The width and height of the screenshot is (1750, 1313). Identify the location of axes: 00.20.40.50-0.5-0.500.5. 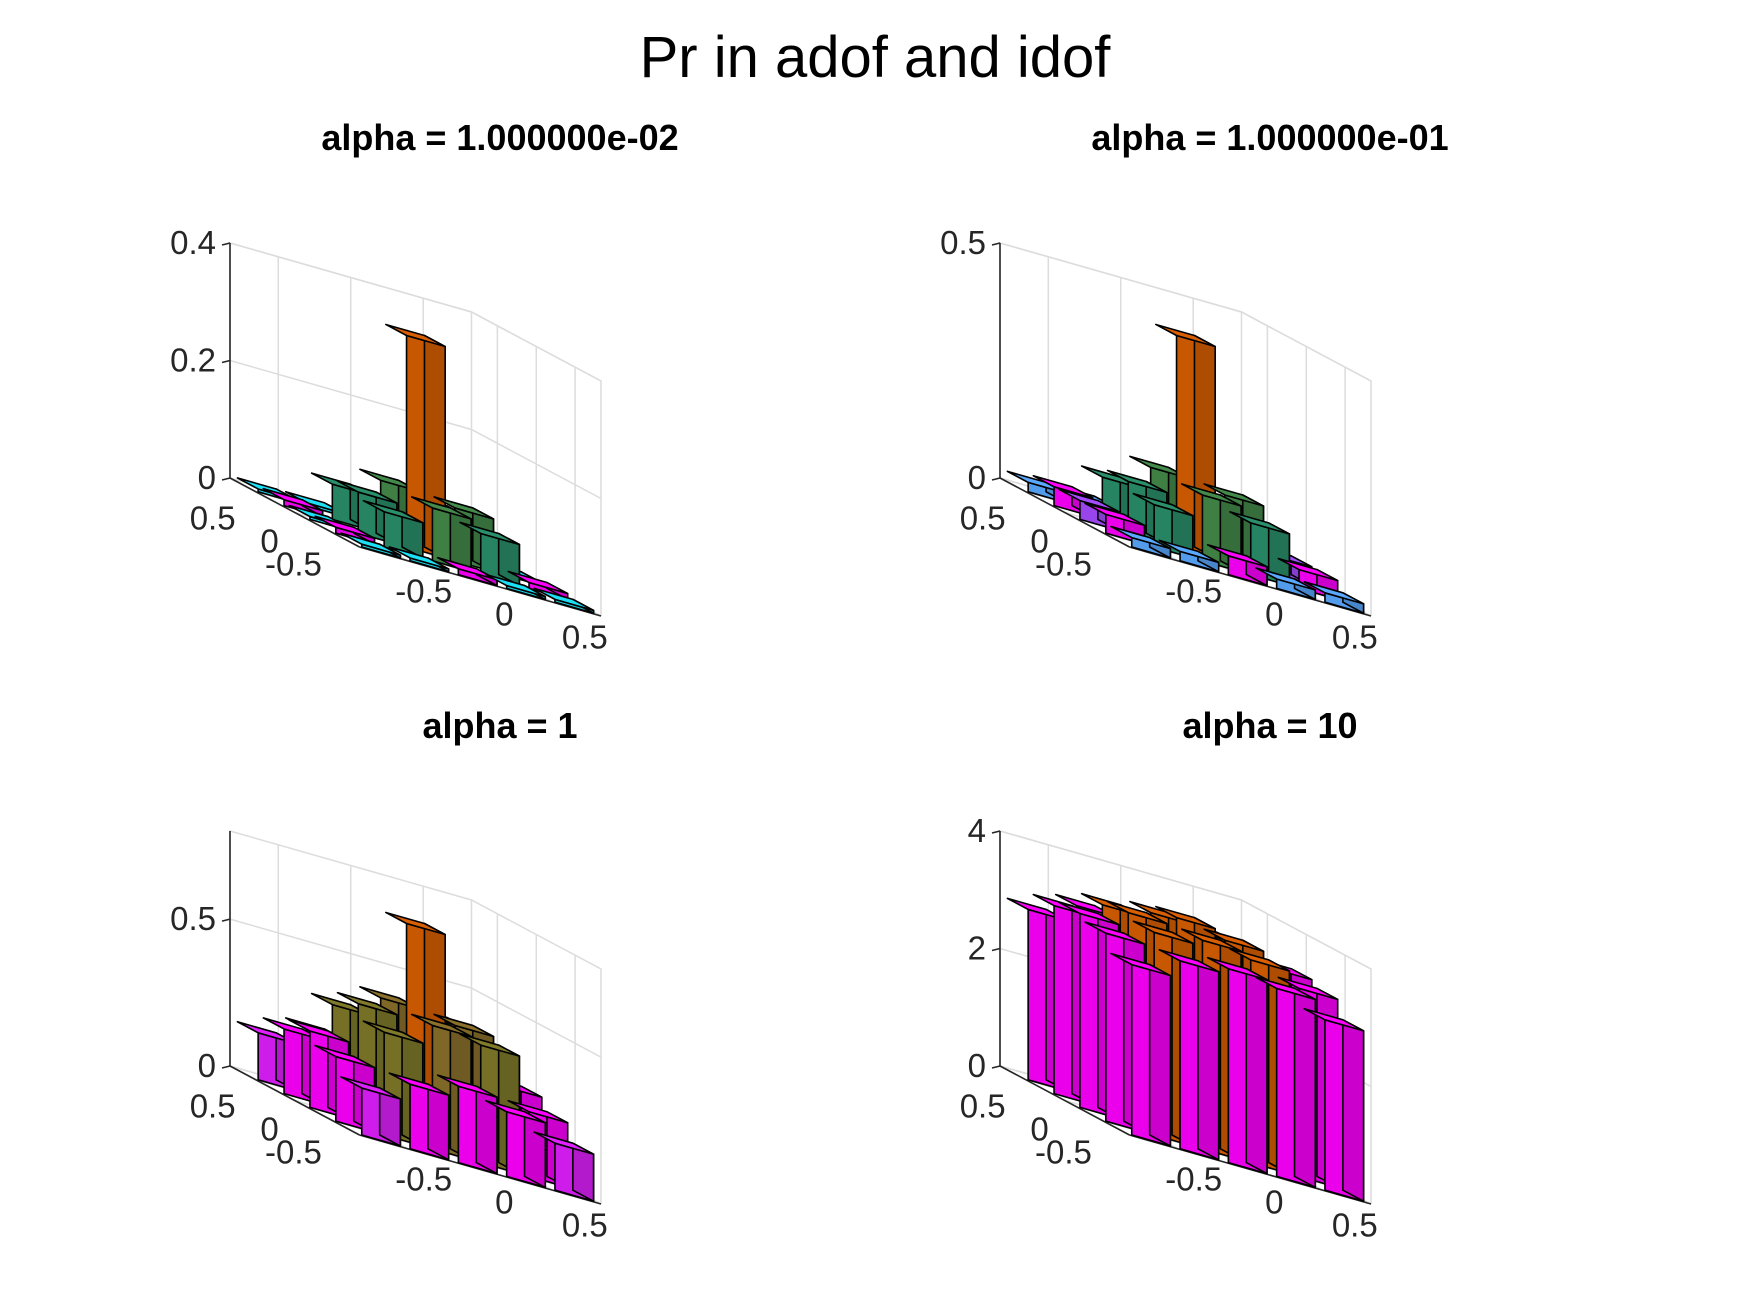
(389, 440).